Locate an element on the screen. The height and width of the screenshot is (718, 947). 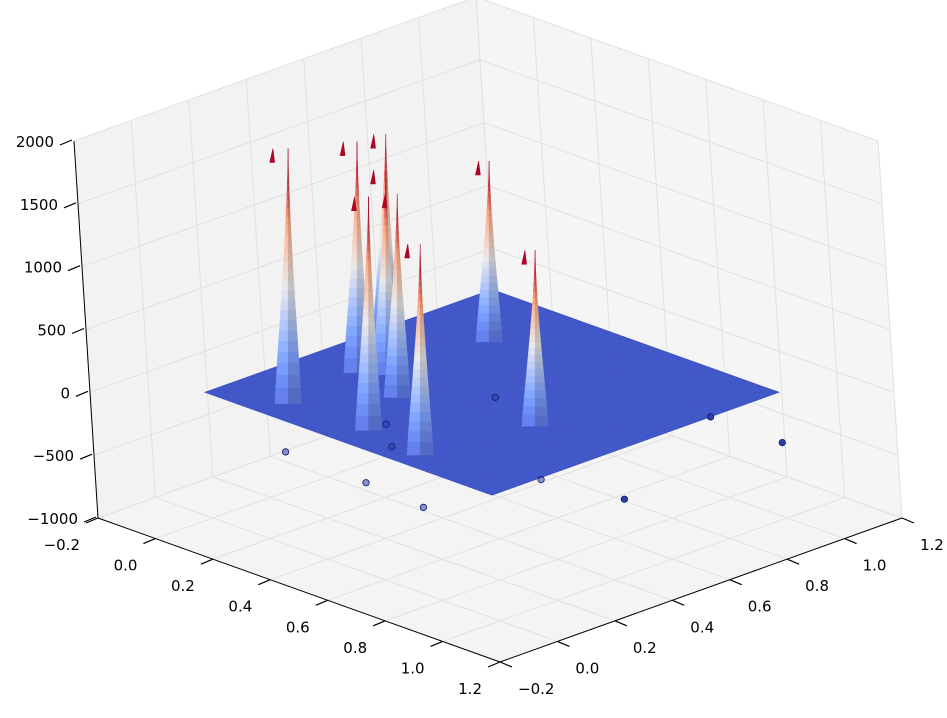
z-tick-label: 500 is located at coordinates (51, 331).